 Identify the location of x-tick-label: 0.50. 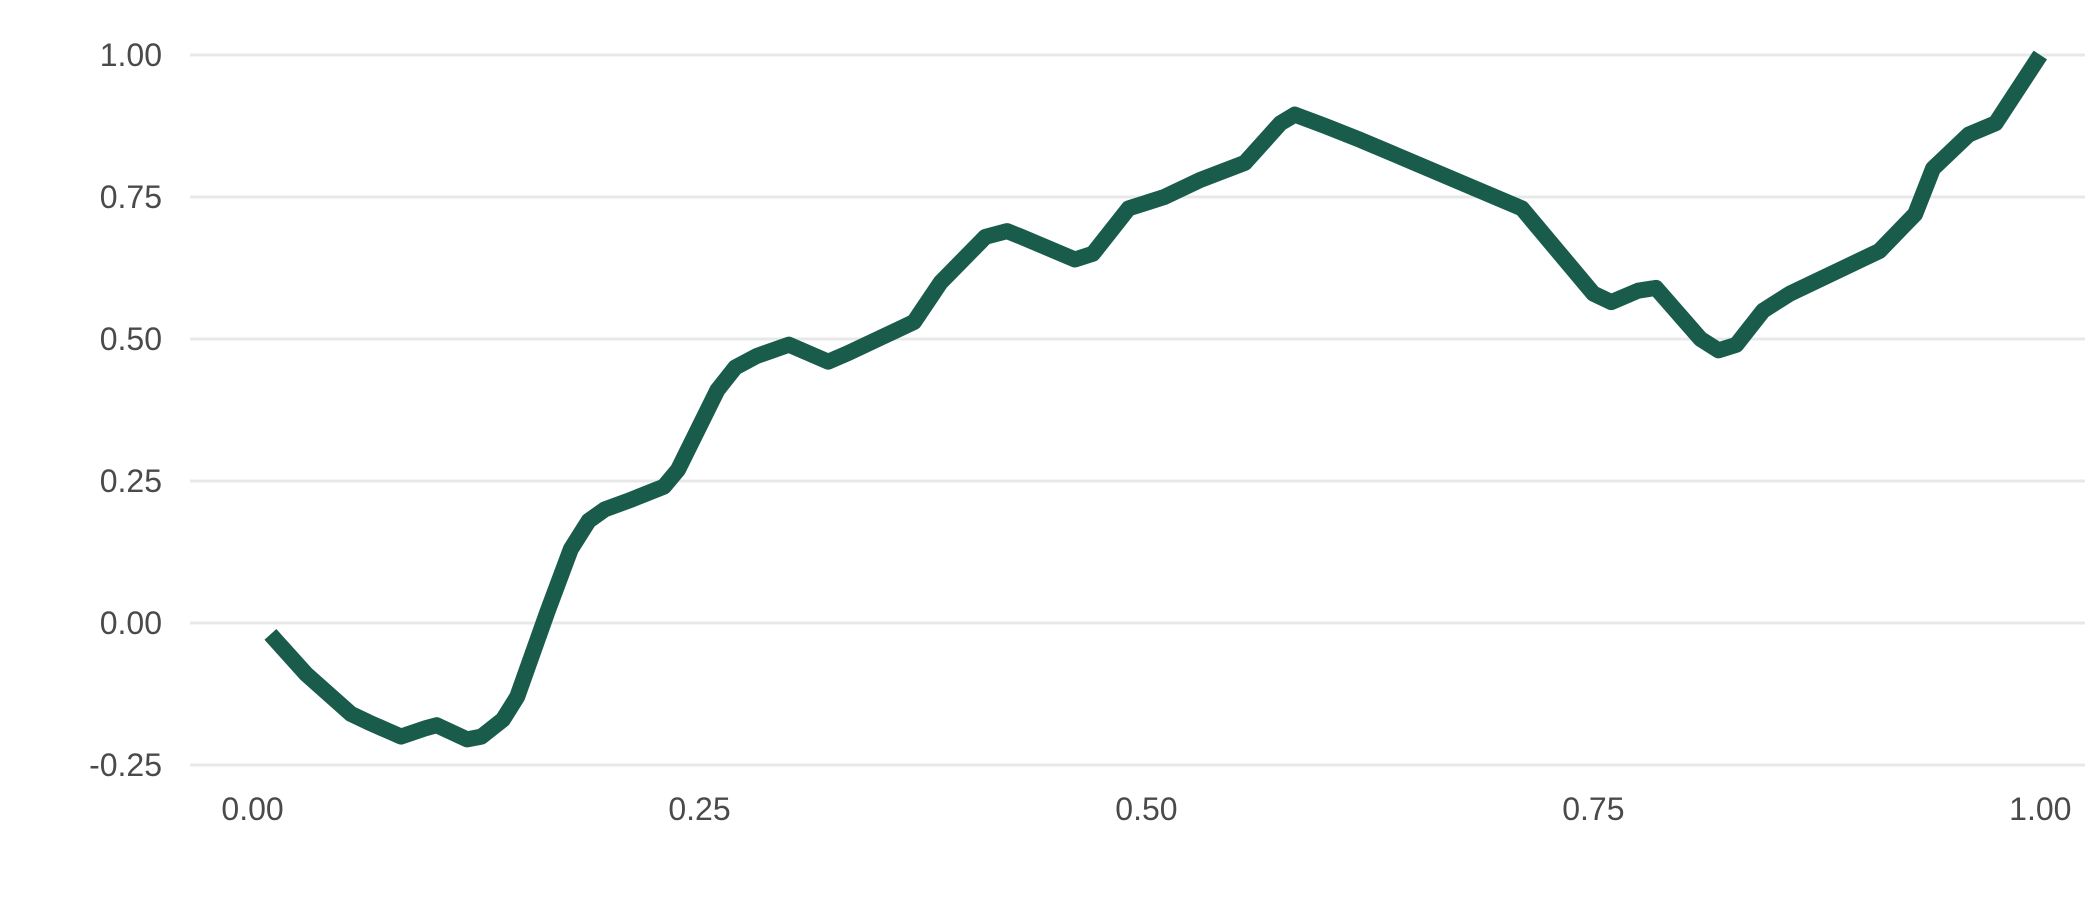
(1146, 809).